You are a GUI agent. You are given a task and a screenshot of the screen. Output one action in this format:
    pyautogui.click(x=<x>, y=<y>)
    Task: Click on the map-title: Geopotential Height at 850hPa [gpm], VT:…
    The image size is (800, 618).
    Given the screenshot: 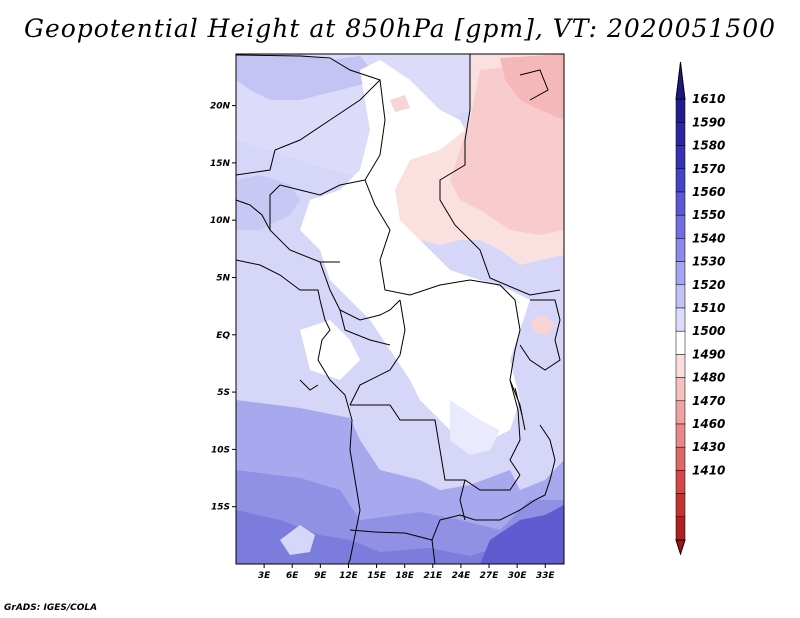 What is the action you would take?
    pyautogui.click(x=400, y=28)
    